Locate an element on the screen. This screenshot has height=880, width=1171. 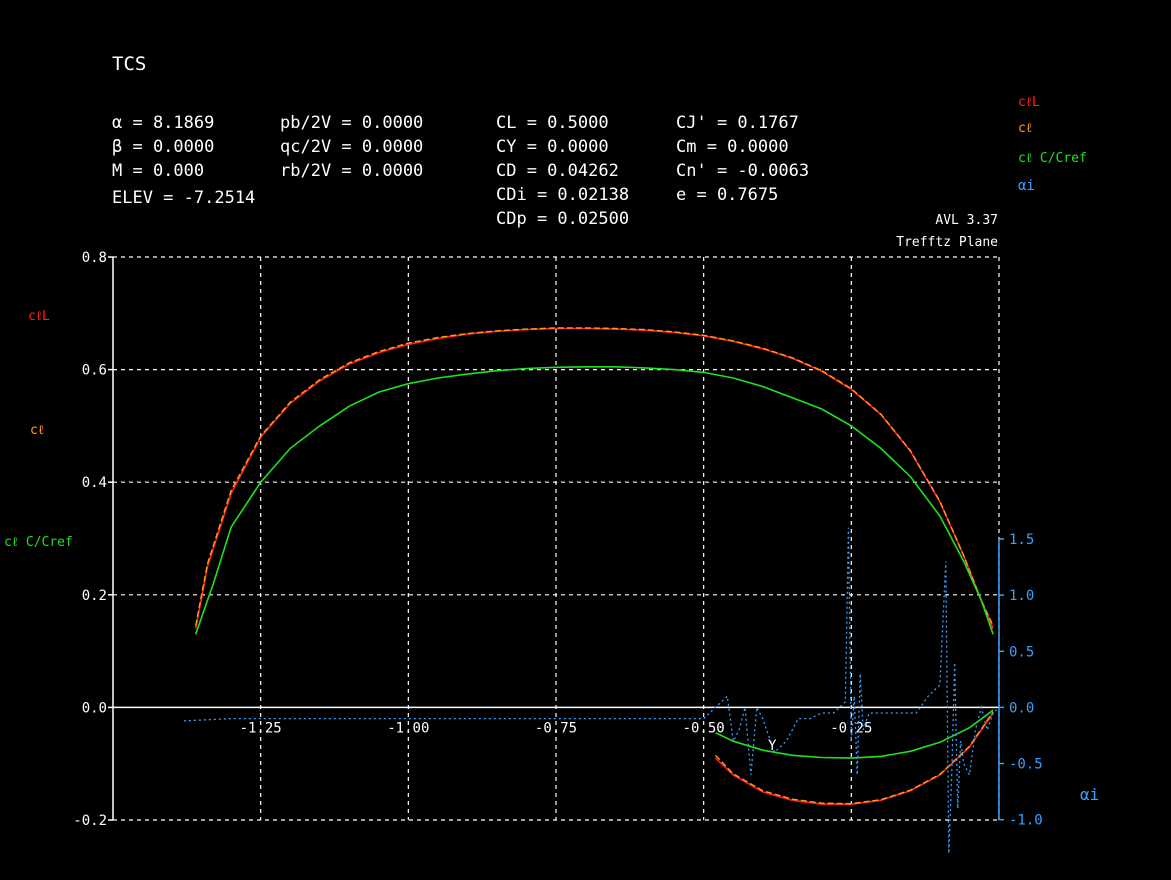
y-tick-label: 0.0 is located at coordinates (94, 708).